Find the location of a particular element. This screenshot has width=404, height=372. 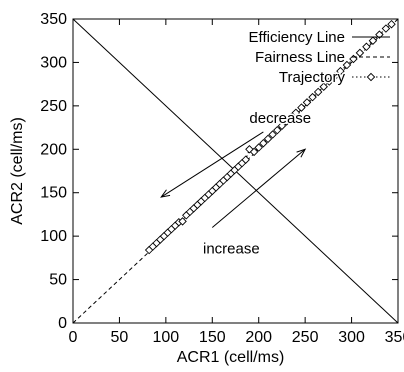

x-tick-label: 300 is located at coordinates (351, 337).